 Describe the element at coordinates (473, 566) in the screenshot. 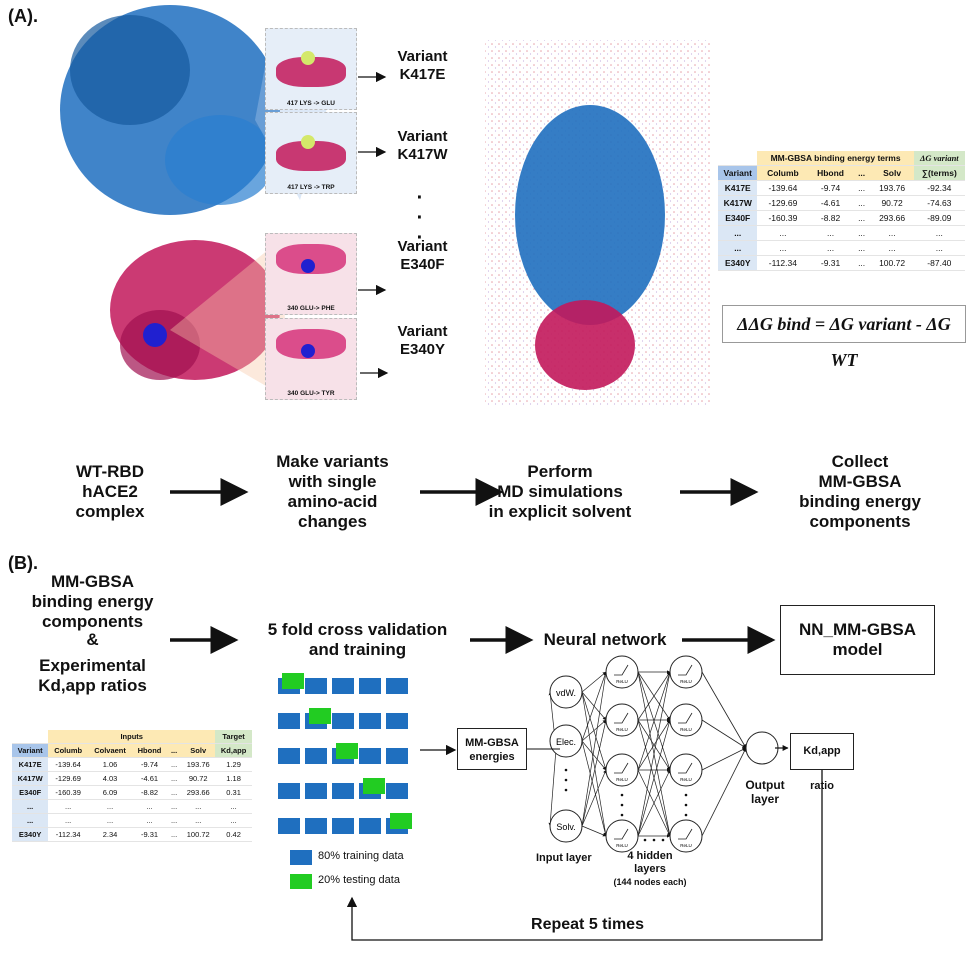

I see `pipeline-arrows` at that location.